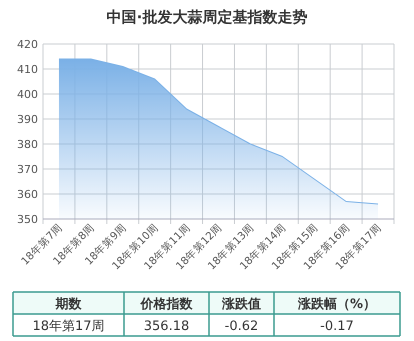 The width and height of the screenshot is (414, 341). Describe the element at coordinates (241, 326) in the screenshot. I see `text: -0.62` at that location.